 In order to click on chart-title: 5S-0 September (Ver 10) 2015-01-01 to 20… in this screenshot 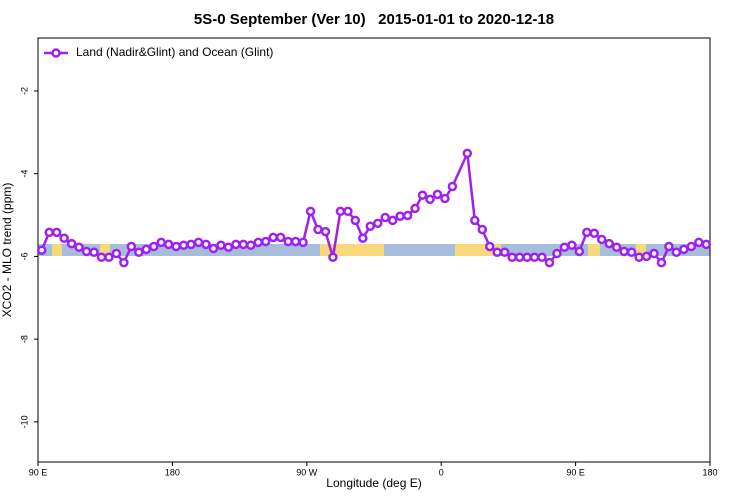, I will do `click(374, 19)`.